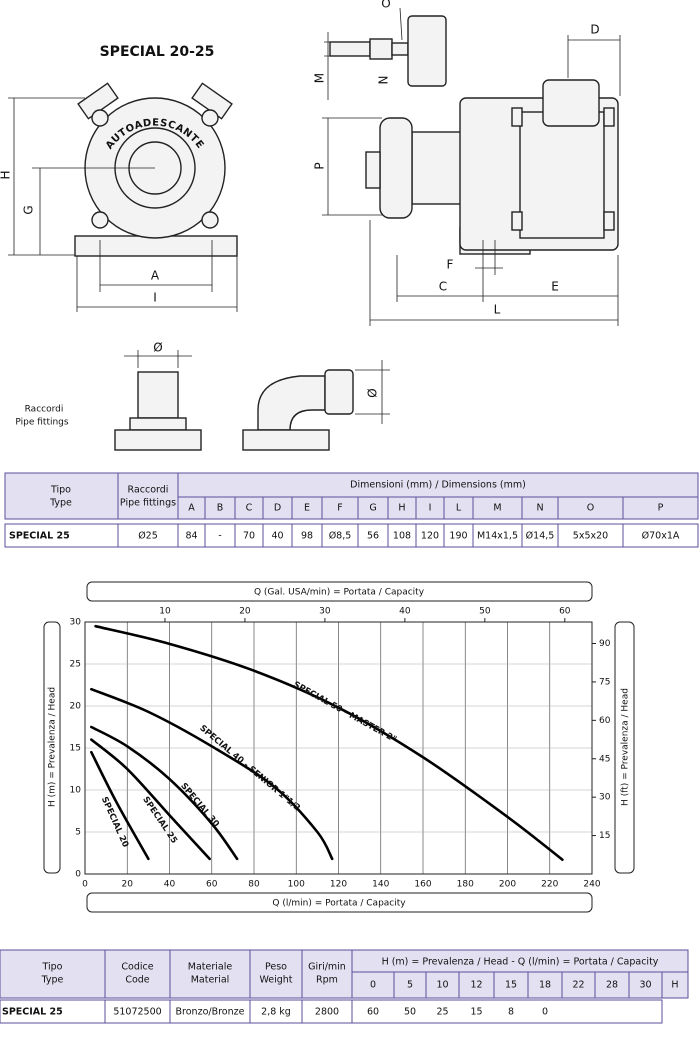 The height and width of the screenshot is (1043, 700). What do you see at coordinates (320, 165) in the screenshot?
I see `dim-label: P` at bounding box center [320, 165].